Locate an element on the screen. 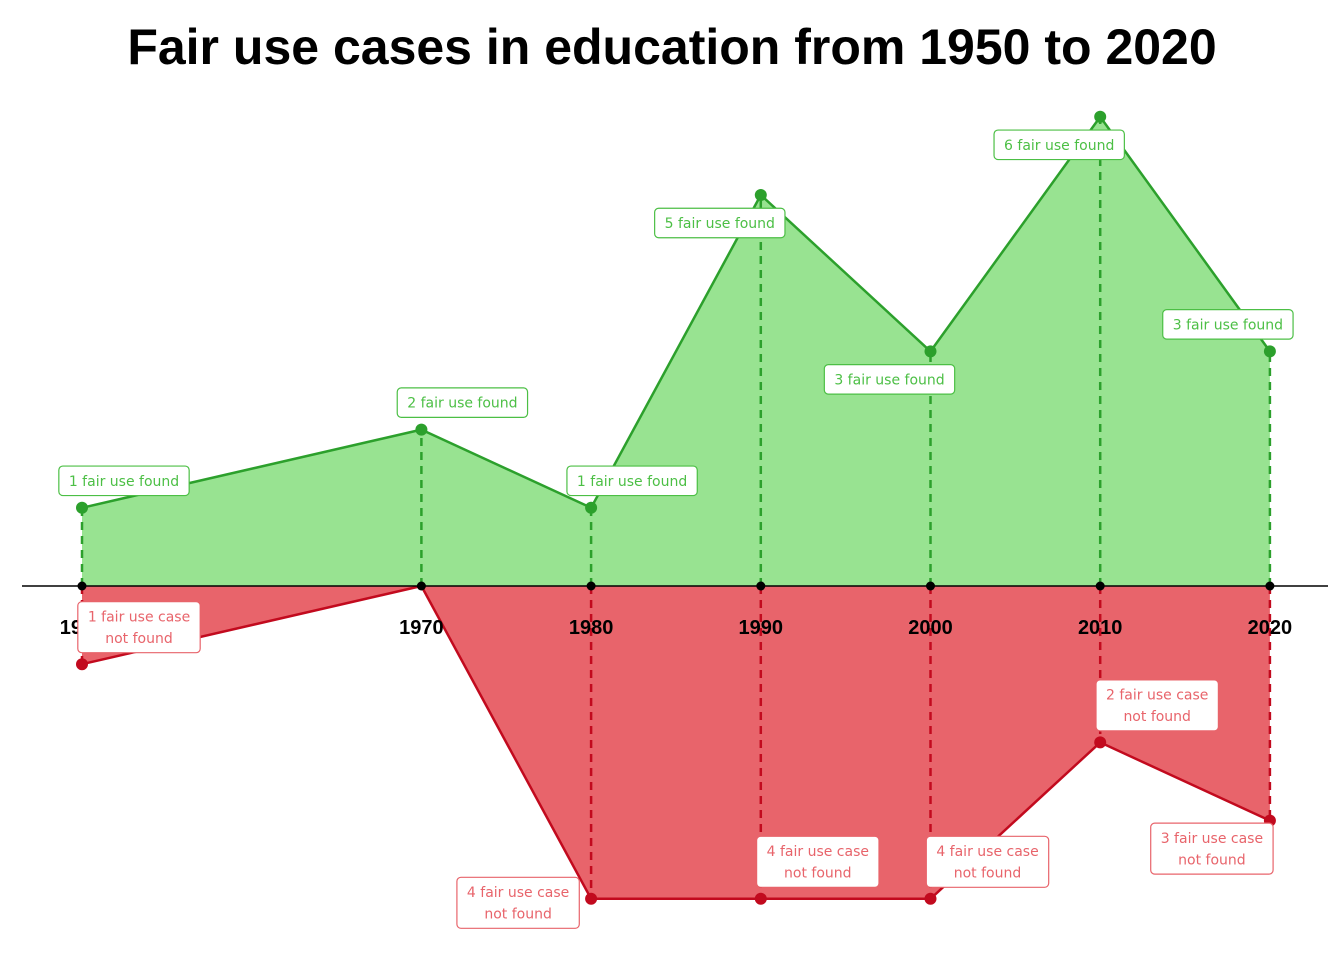  found-data-label-text: 6 fair use found is located at coordinates (1059, 146).